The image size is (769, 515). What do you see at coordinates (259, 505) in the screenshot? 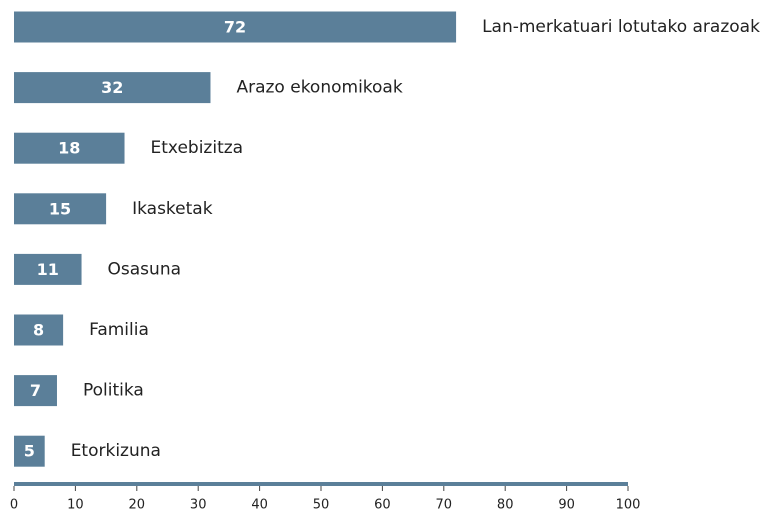
I see `x-tick-label: 40` at bounding box center [259, 505].